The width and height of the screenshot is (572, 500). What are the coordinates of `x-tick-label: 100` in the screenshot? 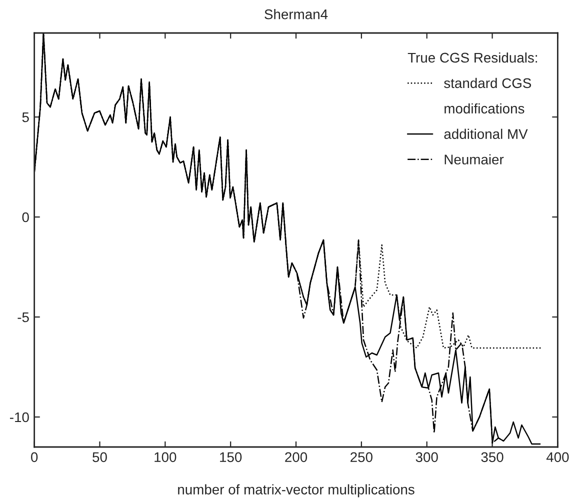 It's located at (165, 457).